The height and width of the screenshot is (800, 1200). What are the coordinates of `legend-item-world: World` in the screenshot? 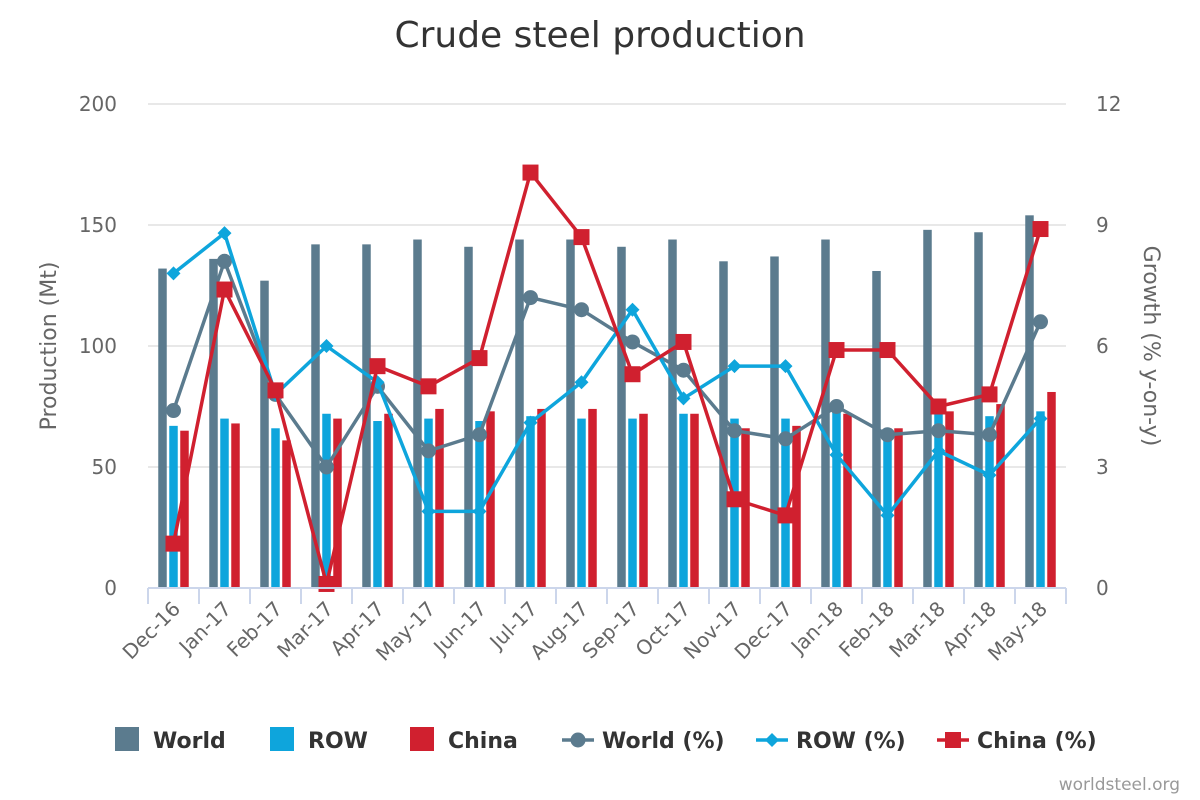 It's located at (170, 740).